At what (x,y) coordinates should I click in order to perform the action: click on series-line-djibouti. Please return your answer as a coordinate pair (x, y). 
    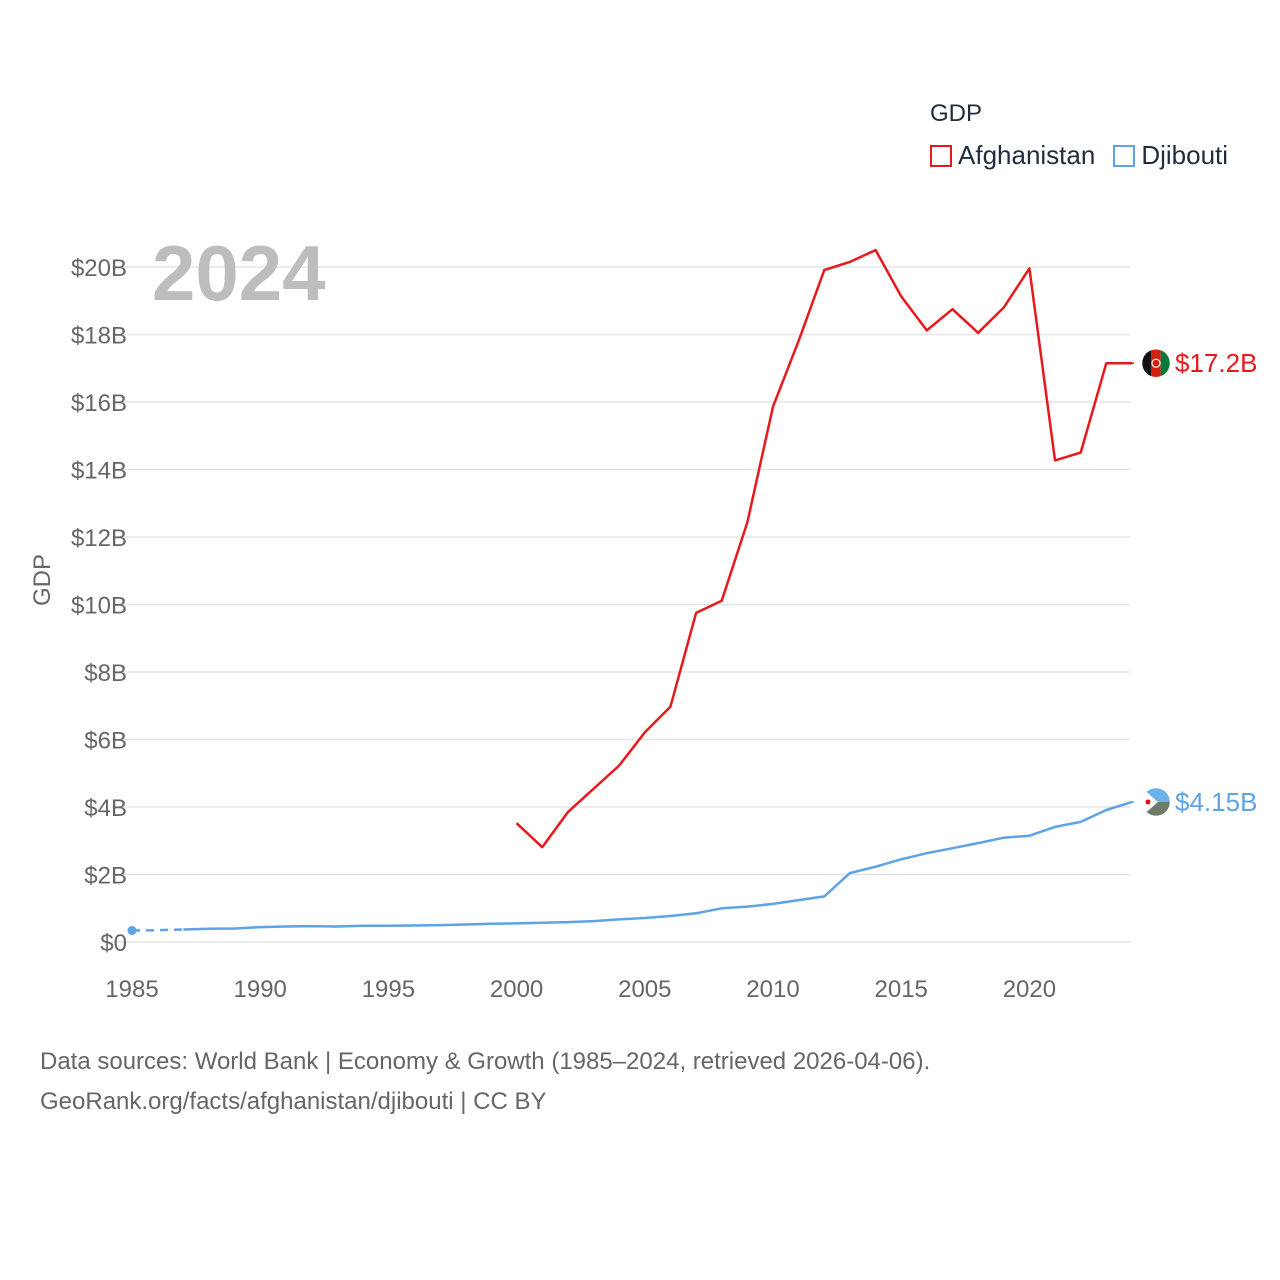
    Looking at the image, I should click on (658, 865).